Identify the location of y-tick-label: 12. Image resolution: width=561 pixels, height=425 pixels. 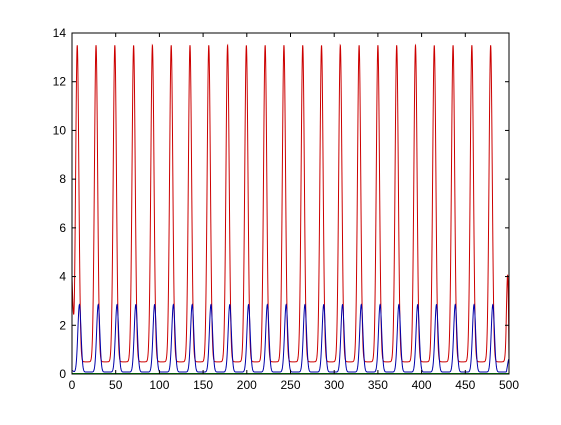
(60, 82).